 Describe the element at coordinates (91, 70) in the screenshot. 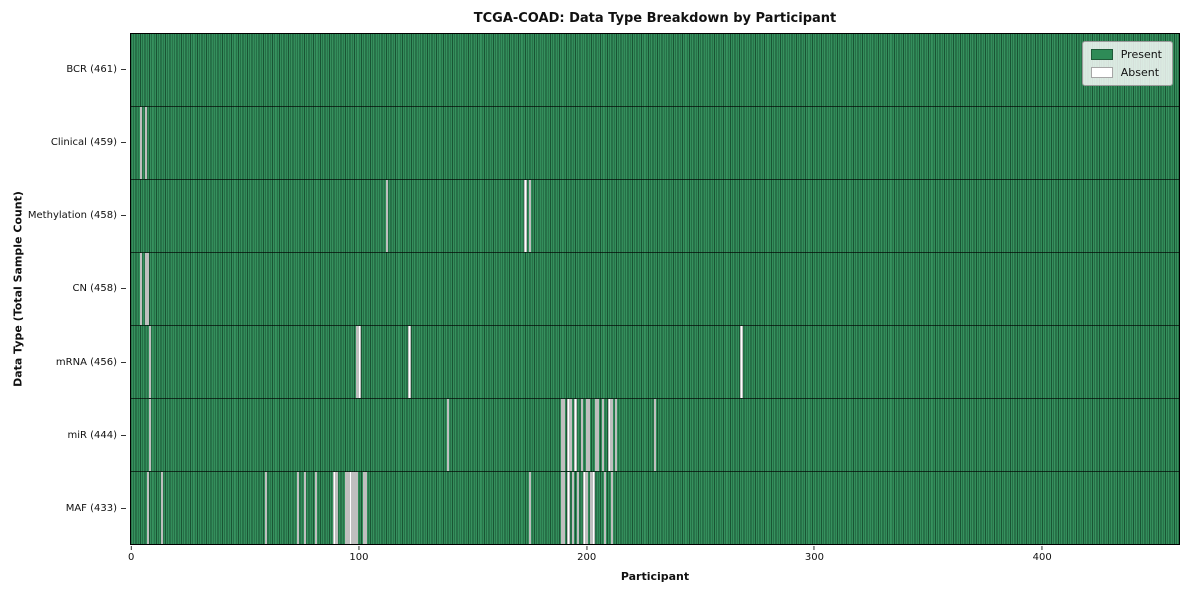

I see `row-label: BCR (461)` at that location.